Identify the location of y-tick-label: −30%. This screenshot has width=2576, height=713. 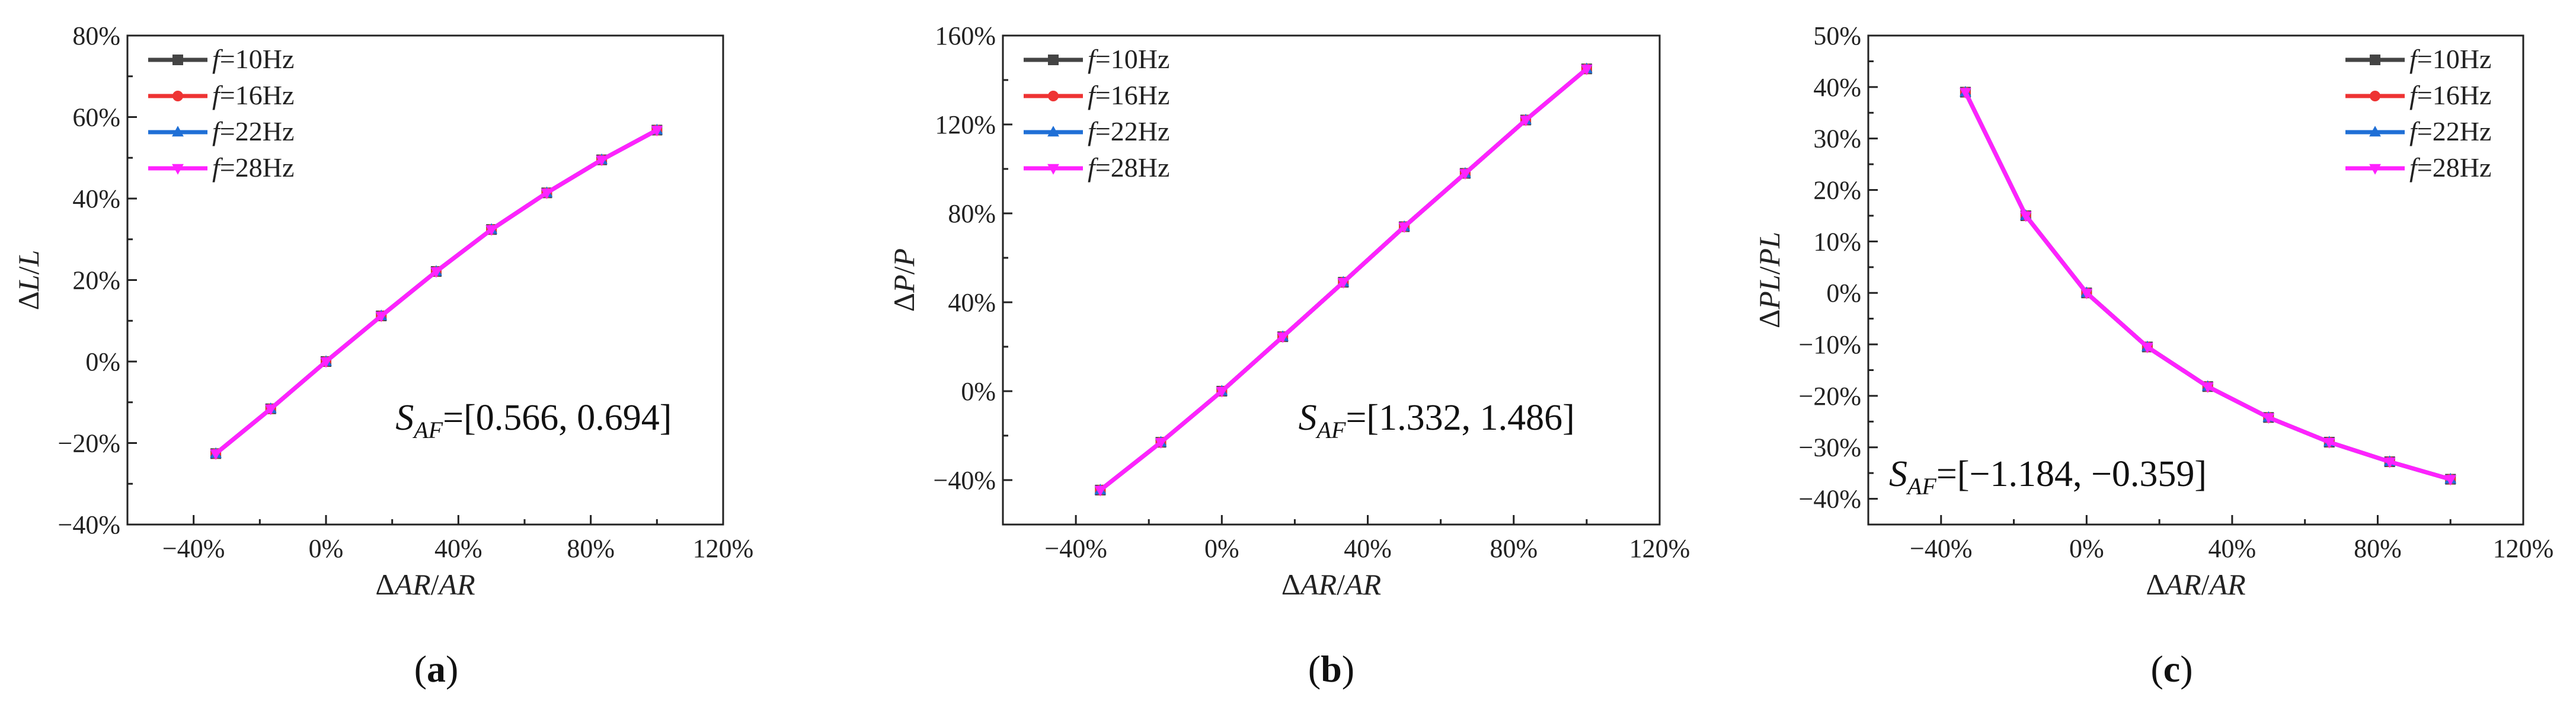
(1830, 447).